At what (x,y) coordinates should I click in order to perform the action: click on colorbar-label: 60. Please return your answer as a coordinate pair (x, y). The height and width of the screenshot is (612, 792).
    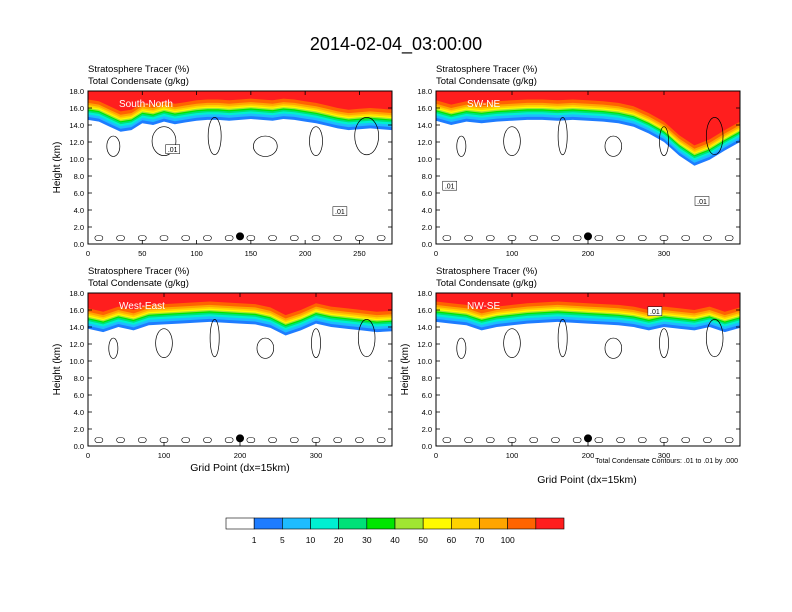
    Looking at the image, I should click on (452, 540).